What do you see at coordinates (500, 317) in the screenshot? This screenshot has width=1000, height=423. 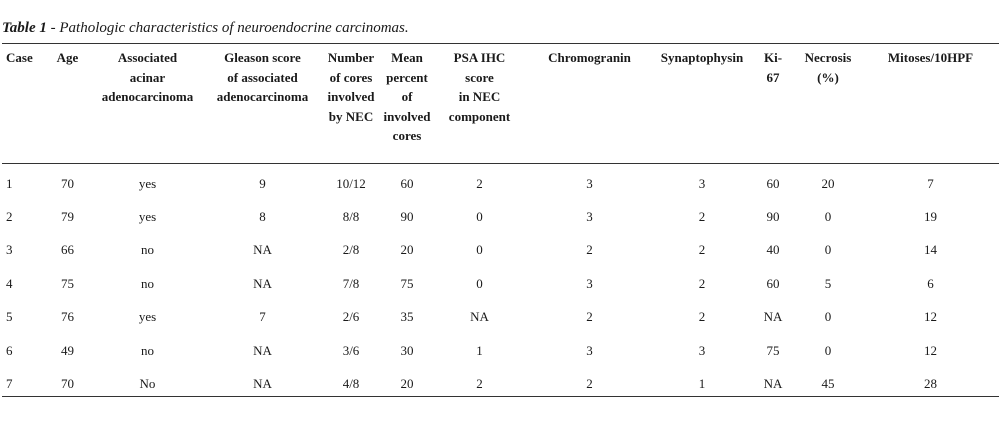 I see `table-row: 5 76 yes 7 2/6 35 NA 2 2 NA 0 12` at bounding box center [500, 317].